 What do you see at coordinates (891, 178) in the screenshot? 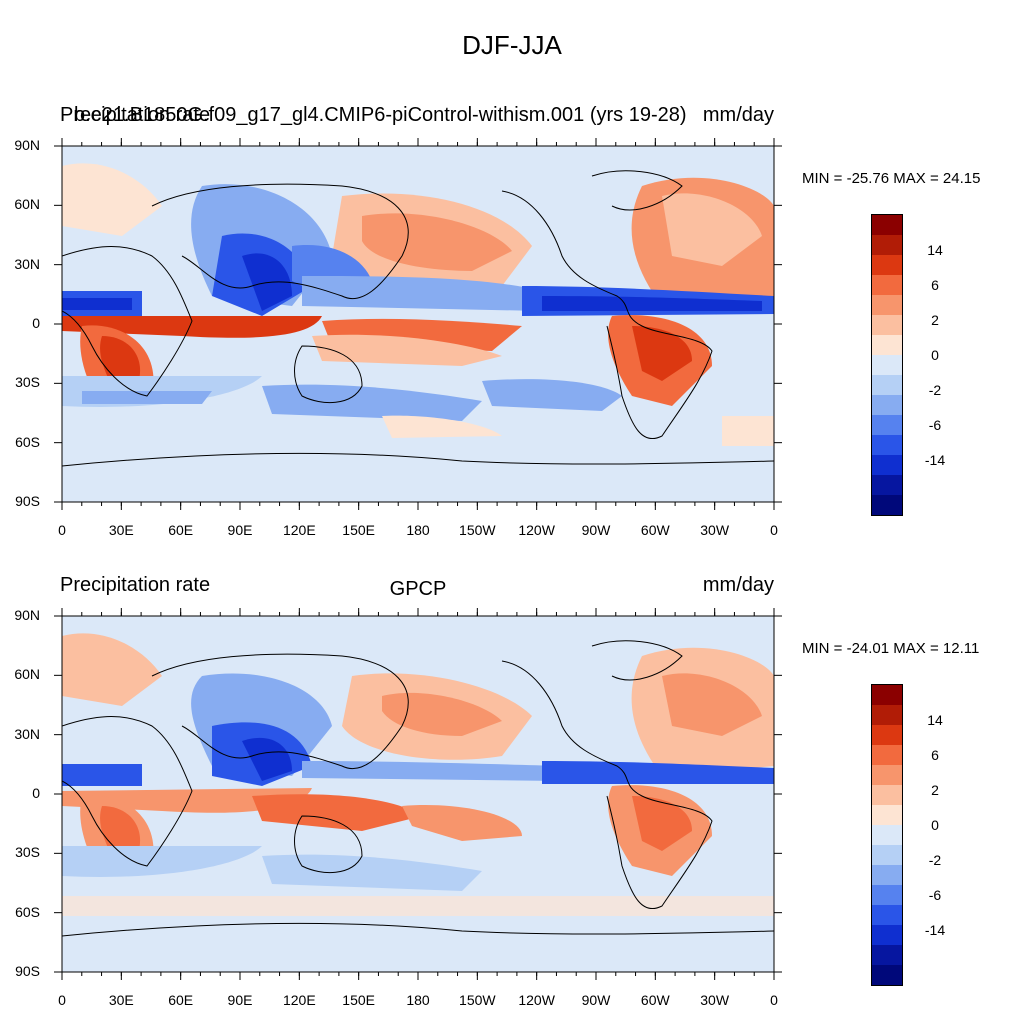
I see `min-max-text: MIN = -25.76 MAX = 24.15` at bounding box center [891, 178].